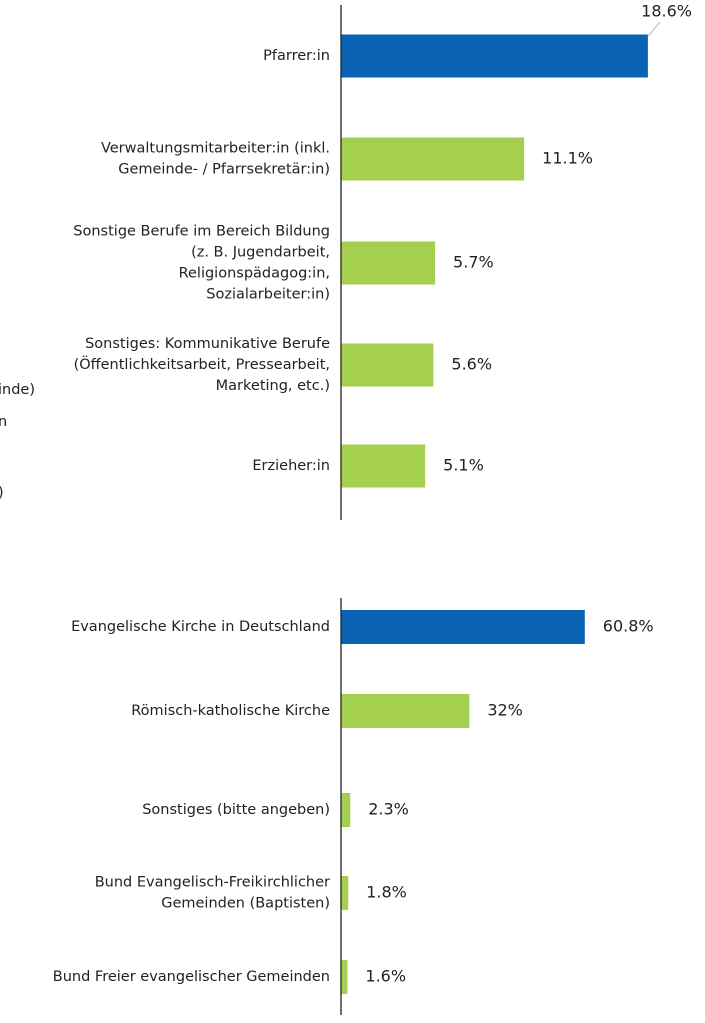  What do you see at coordinates (201, 232) in the screenshot?
I see `category-label: Sonstige Berufe im Bereich Bildung` at bounding box center [201, 232].